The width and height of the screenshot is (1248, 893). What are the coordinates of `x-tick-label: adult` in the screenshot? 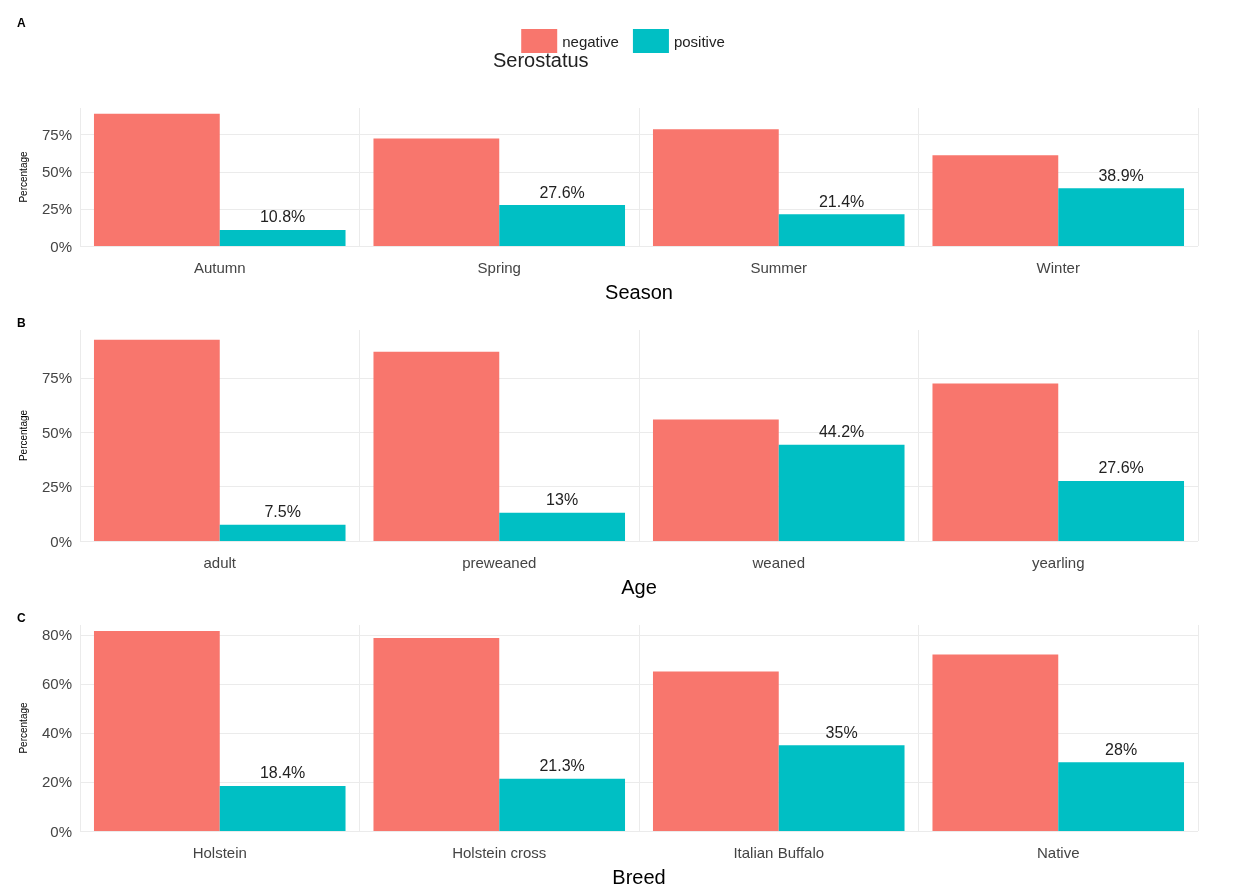 It's located at (220, 562).